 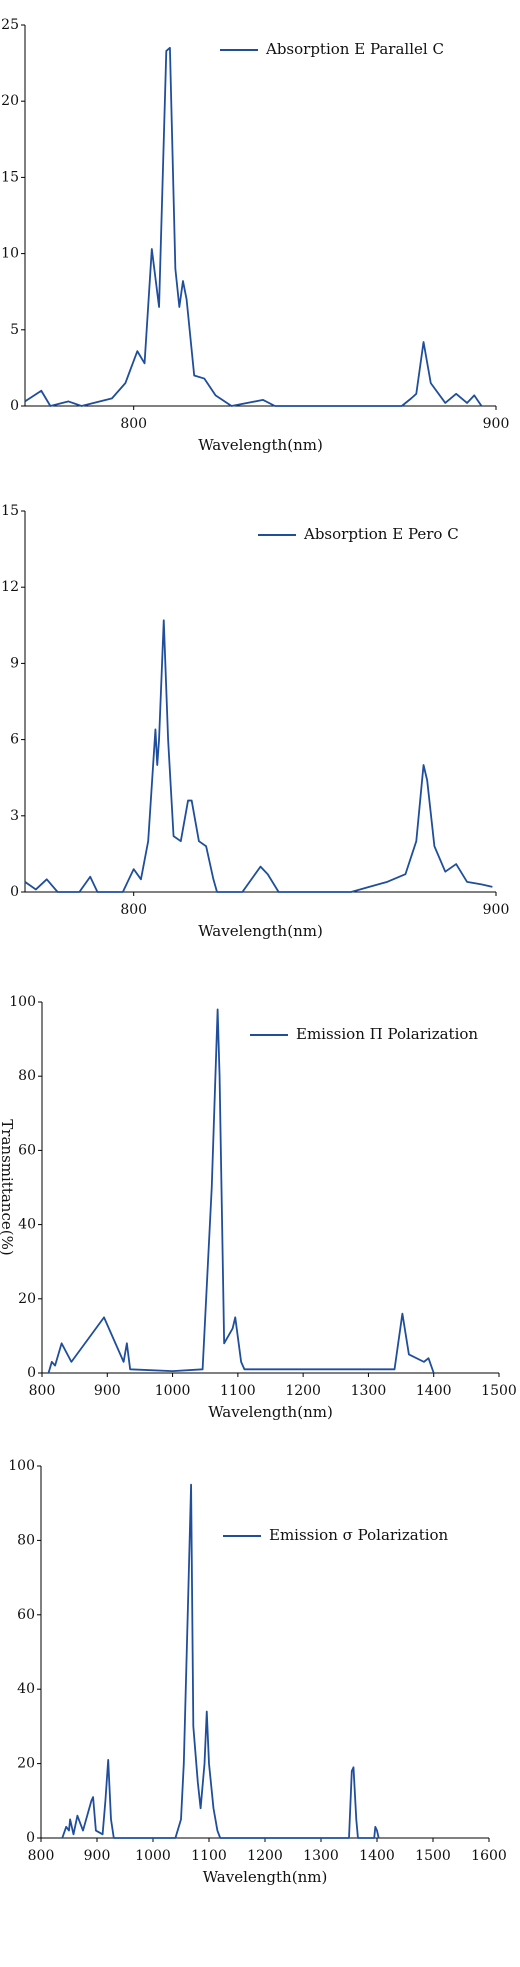 I want to click on y-tick-label: 6, so click(x=14, y=740).